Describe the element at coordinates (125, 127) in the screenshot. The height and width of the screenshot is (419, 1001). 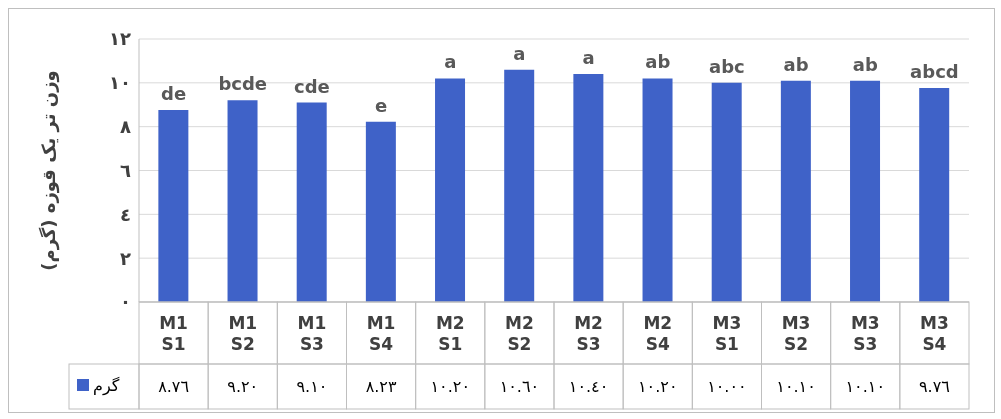
I see `y-tick-label: ٨` at that location.